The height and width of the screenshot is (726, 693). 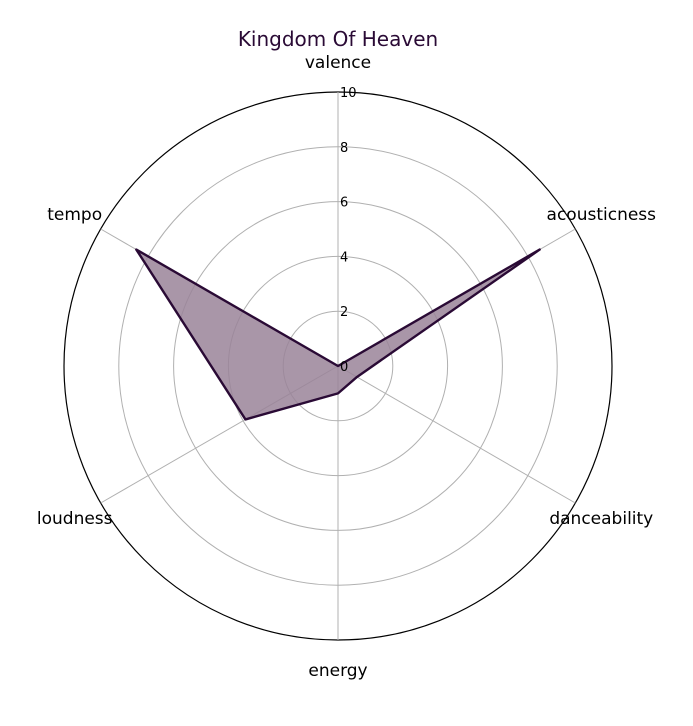 I want to click on axis-label-energy: energy, so click(x=337, y=671).